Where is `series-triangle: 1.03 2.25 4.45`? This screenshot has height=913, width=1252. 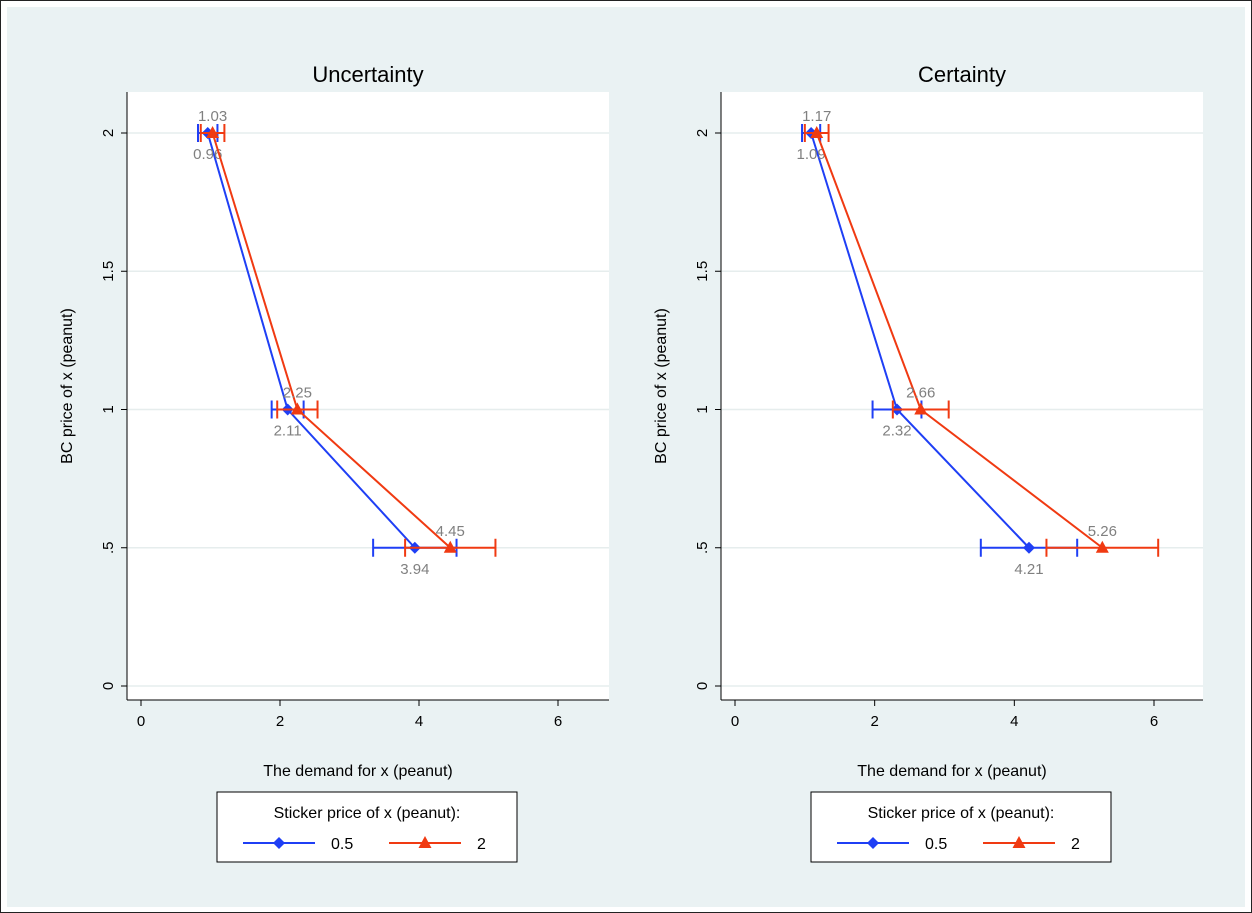
series-triangle: 1.03 2.25 4.45 is located at coordinates (347, 332).